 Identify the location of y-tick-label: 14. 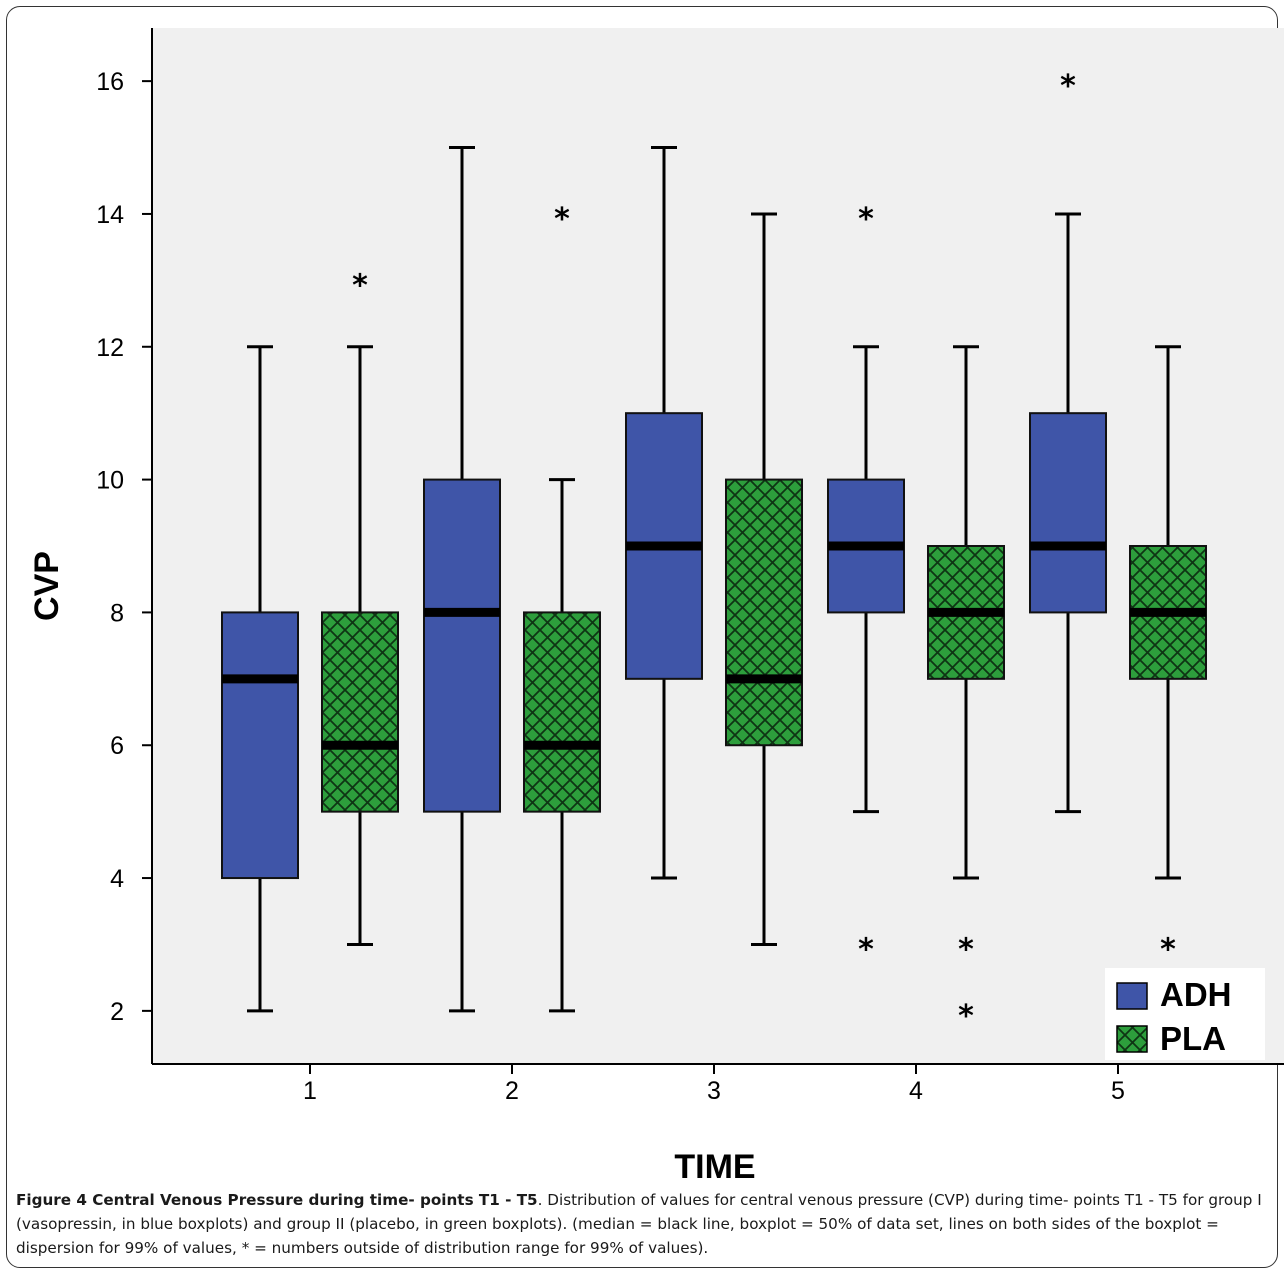
(110, 215).